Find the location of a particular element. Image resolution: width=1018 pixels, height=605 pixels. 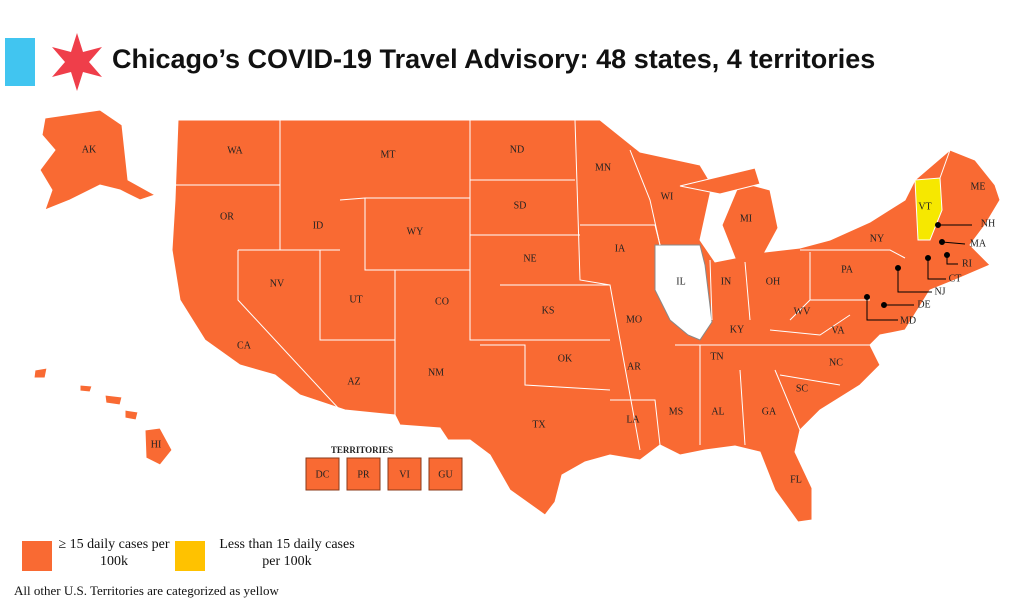

state-label: MN is located at coordinates (603, 167).